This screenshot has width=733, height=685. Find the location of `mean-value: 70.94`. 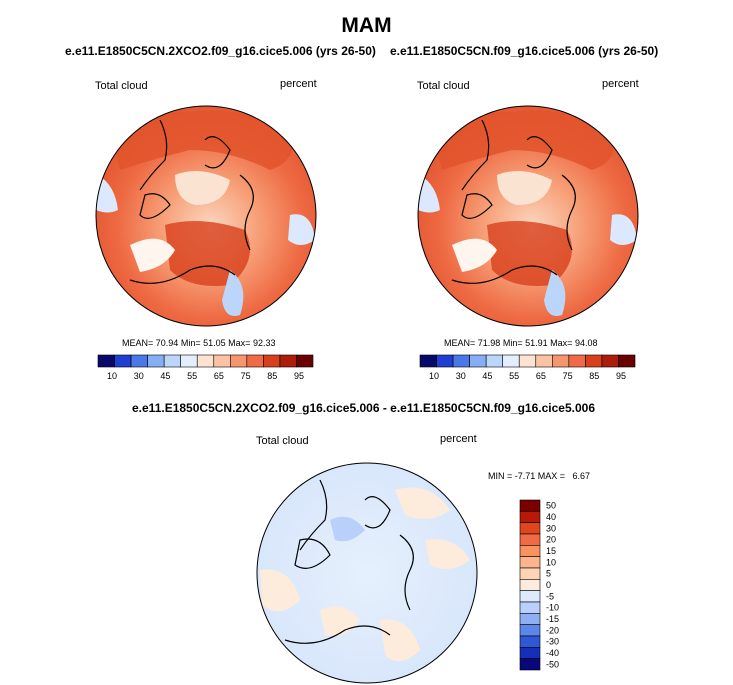

mean-value: 70.94 is located at coordinates (167, 343).